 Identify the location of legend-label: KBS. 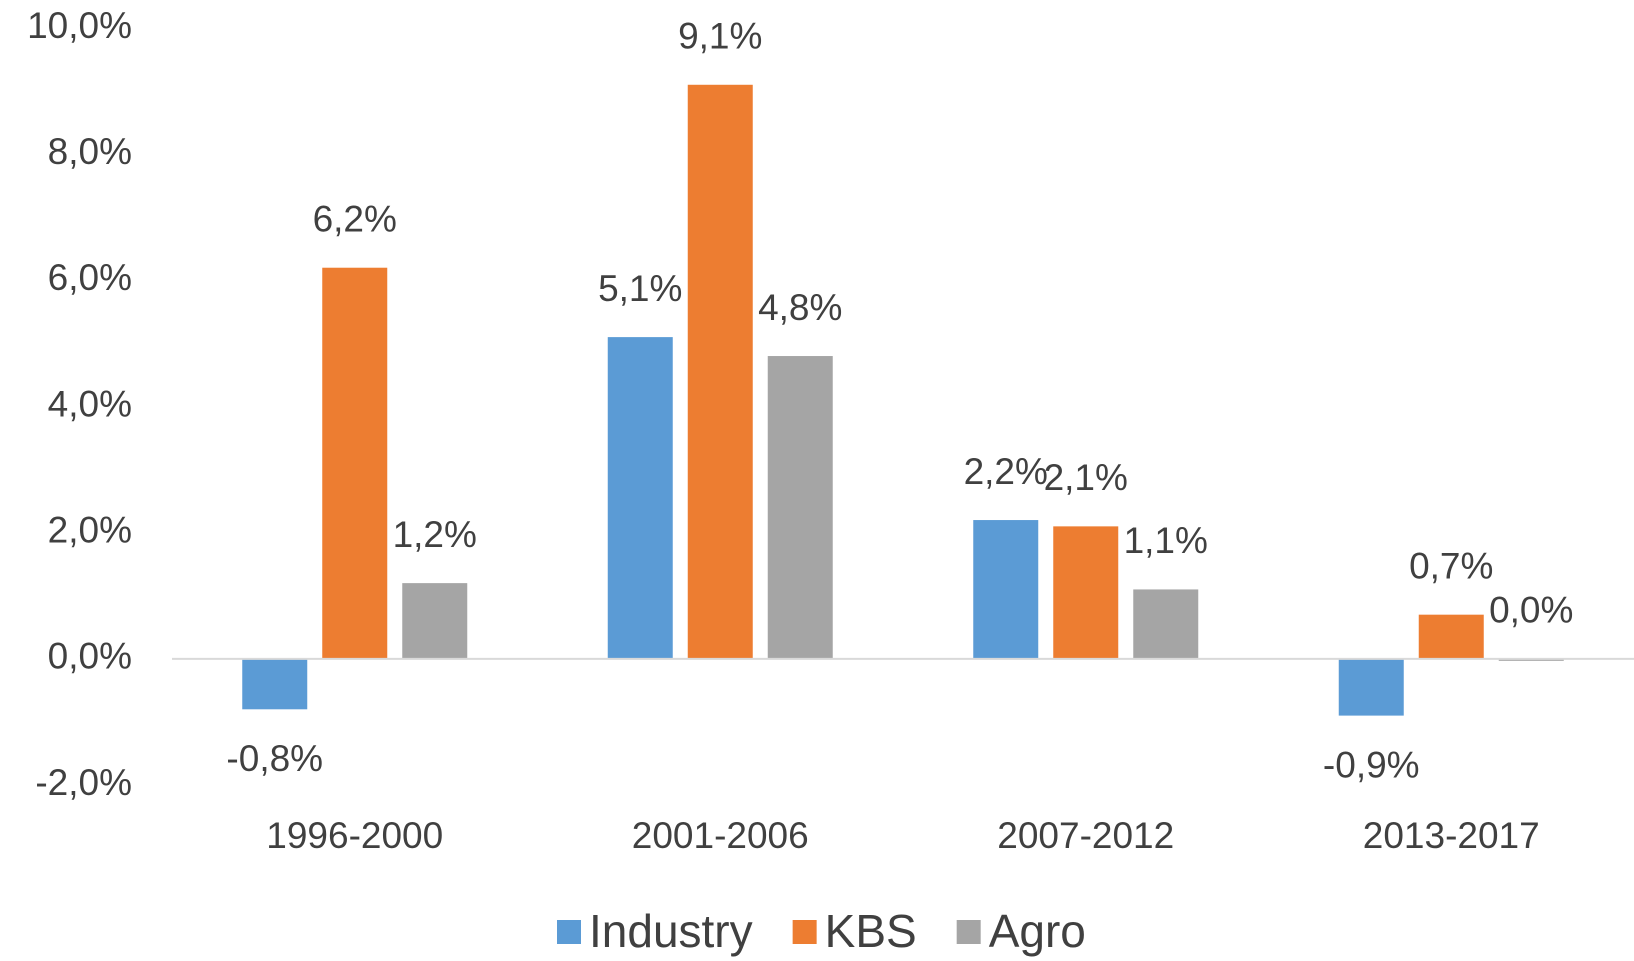
(871, 931).